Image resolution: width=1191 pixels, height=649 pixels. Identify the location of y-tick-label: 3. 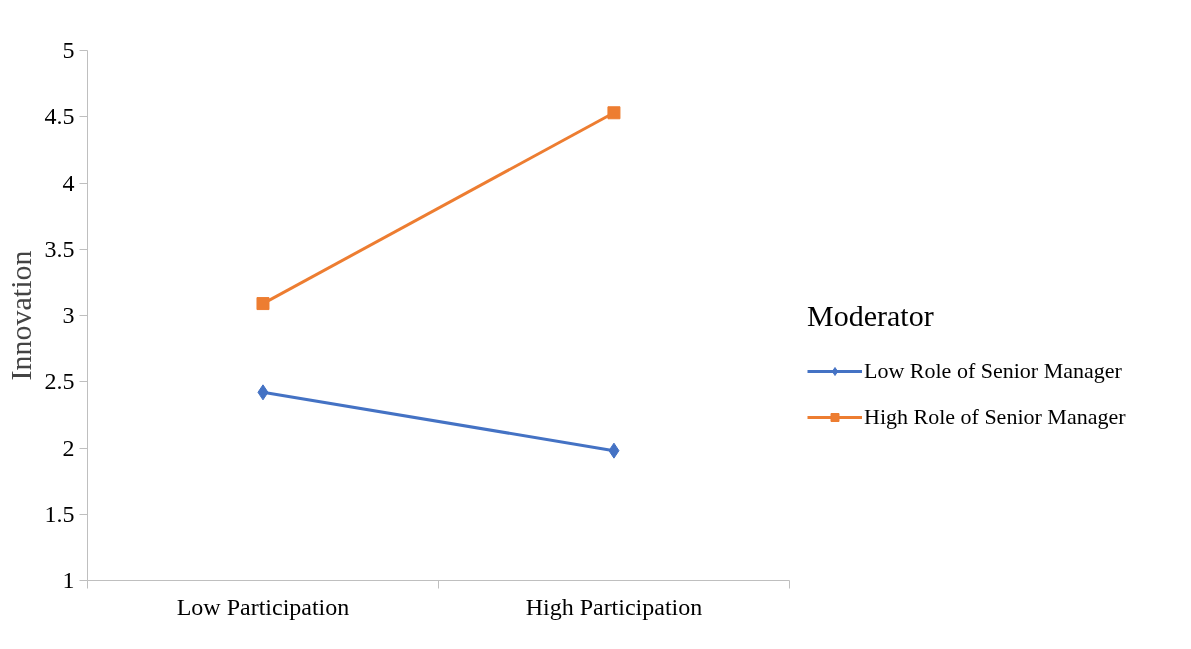
(68, 315).